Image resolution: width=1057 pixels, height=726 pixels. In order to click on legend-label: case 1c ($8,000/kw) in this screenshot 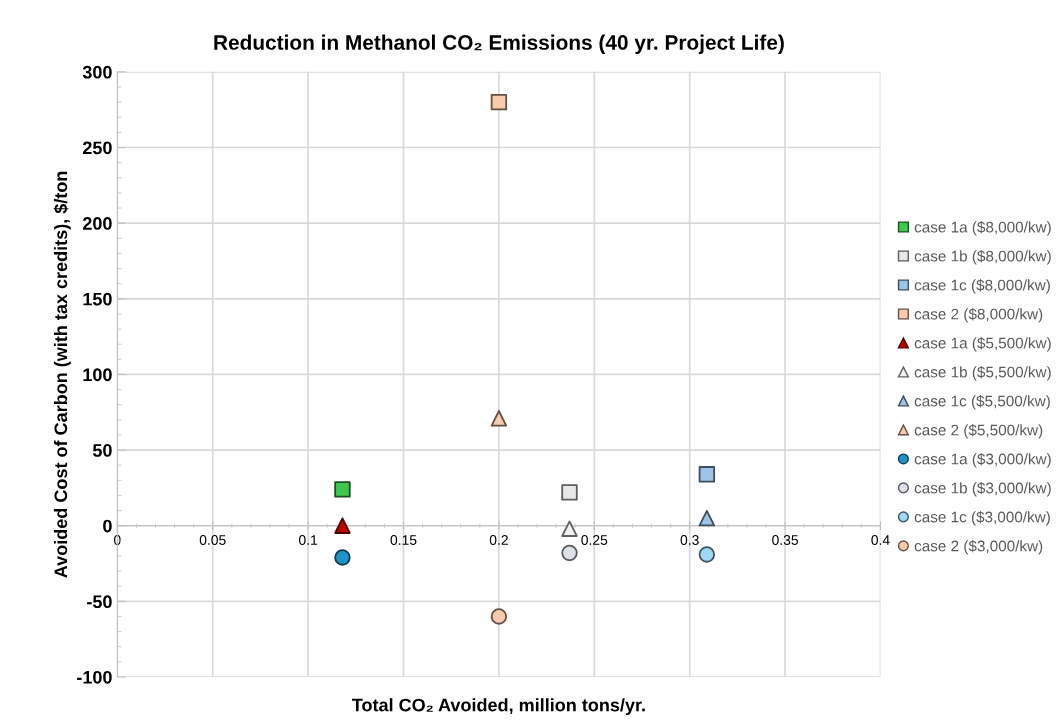, I will do `click(982, 286)`.